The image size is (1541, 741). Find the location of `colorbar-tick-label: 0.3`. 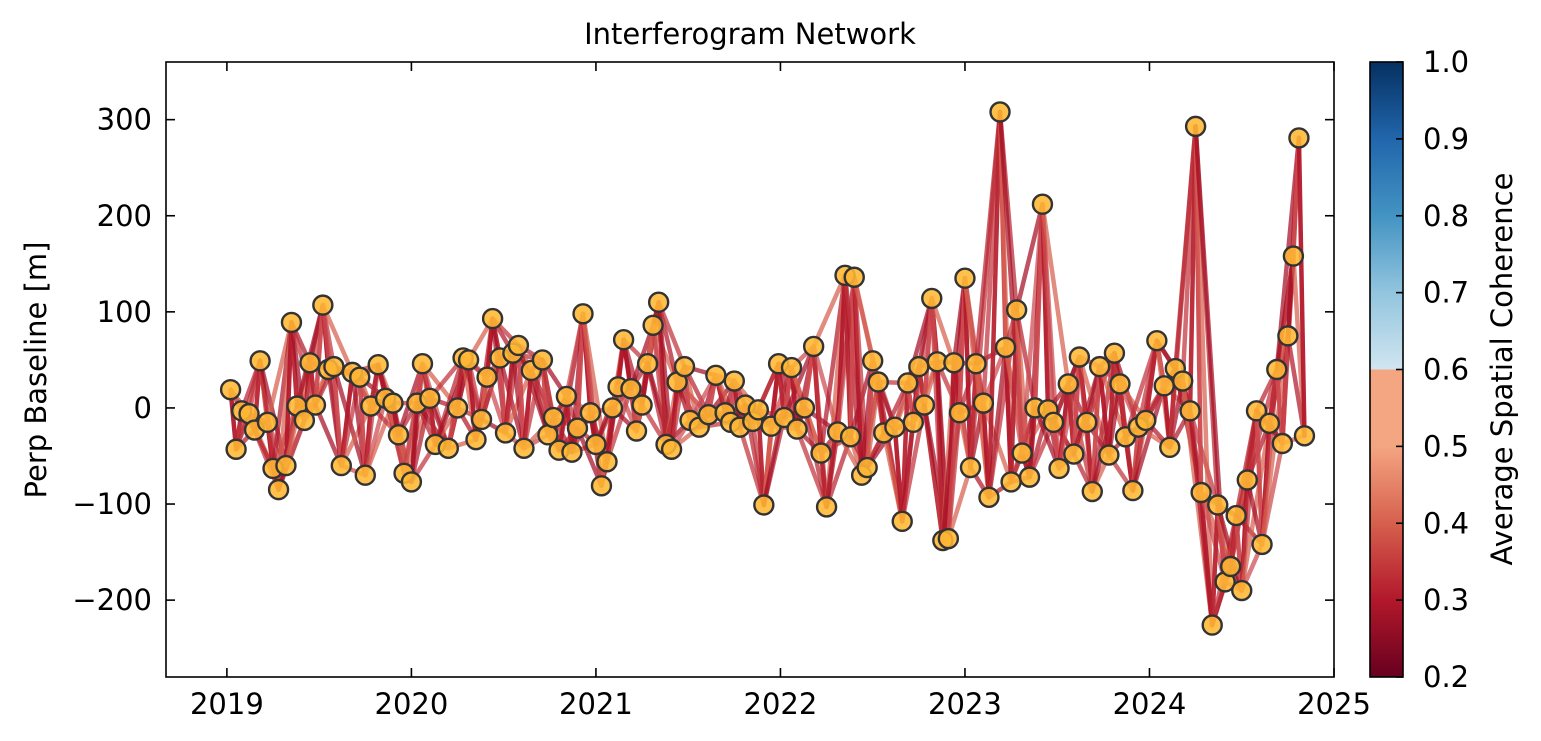

colorbar-tick-label: 0.3 is located at coordinates (1446, 600).